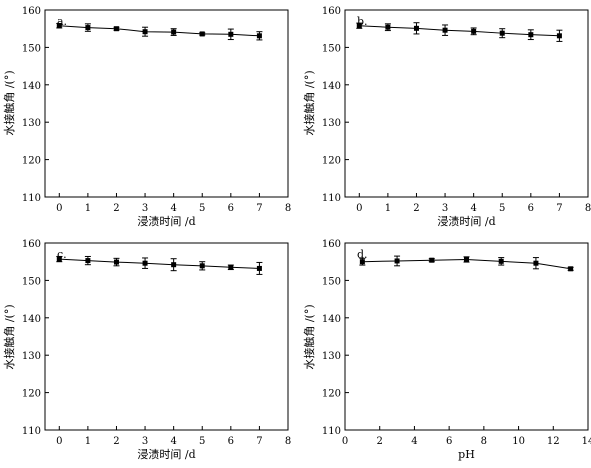 This screenshot has height=468, width=591. What do you see at coordinates (518, 441) in the screenshot?
I see `x-tick-label: 10` at bounding box center [518, 441].